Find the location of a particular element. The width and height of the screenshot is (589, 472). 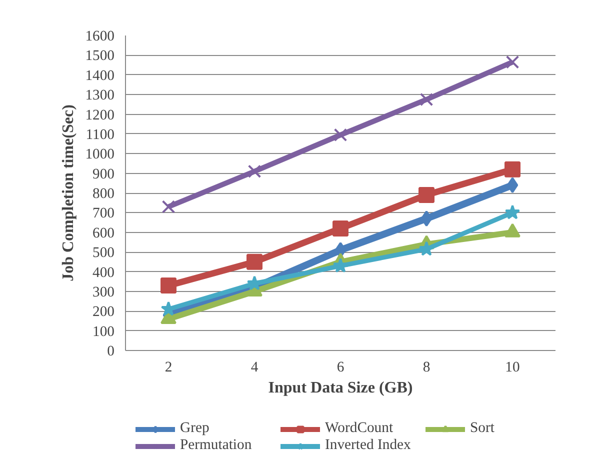

y-tick-label: 1300 is located at coordinates (99, 96).